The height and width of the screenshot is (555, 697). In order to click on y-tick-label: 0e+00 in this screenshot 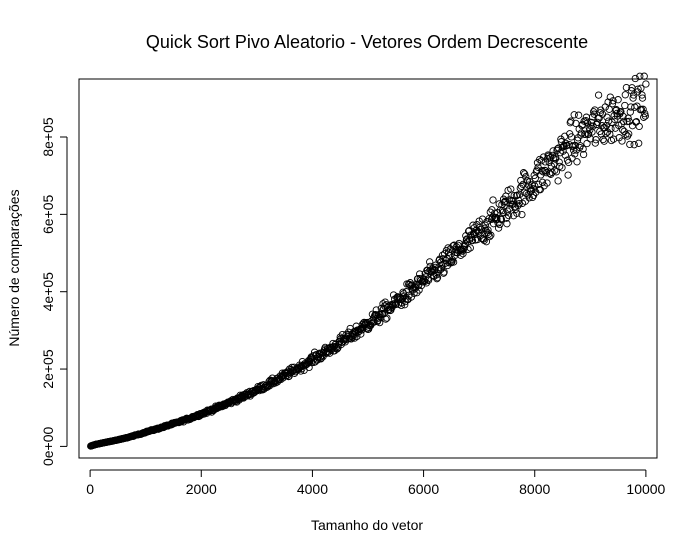, I will do `click(48, 447)`.